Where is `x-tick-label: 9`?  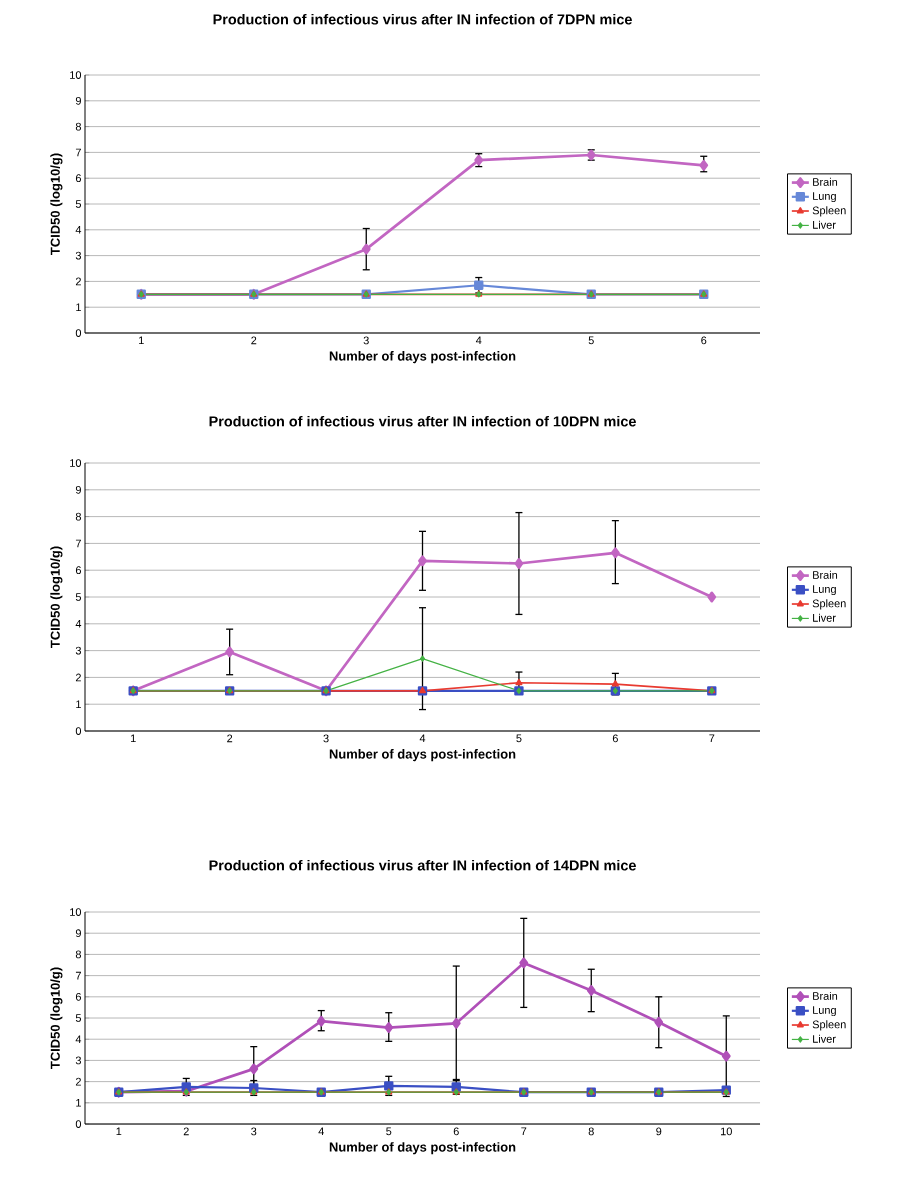 x-tick-label: 9 is located at coordinates (659, 1131).